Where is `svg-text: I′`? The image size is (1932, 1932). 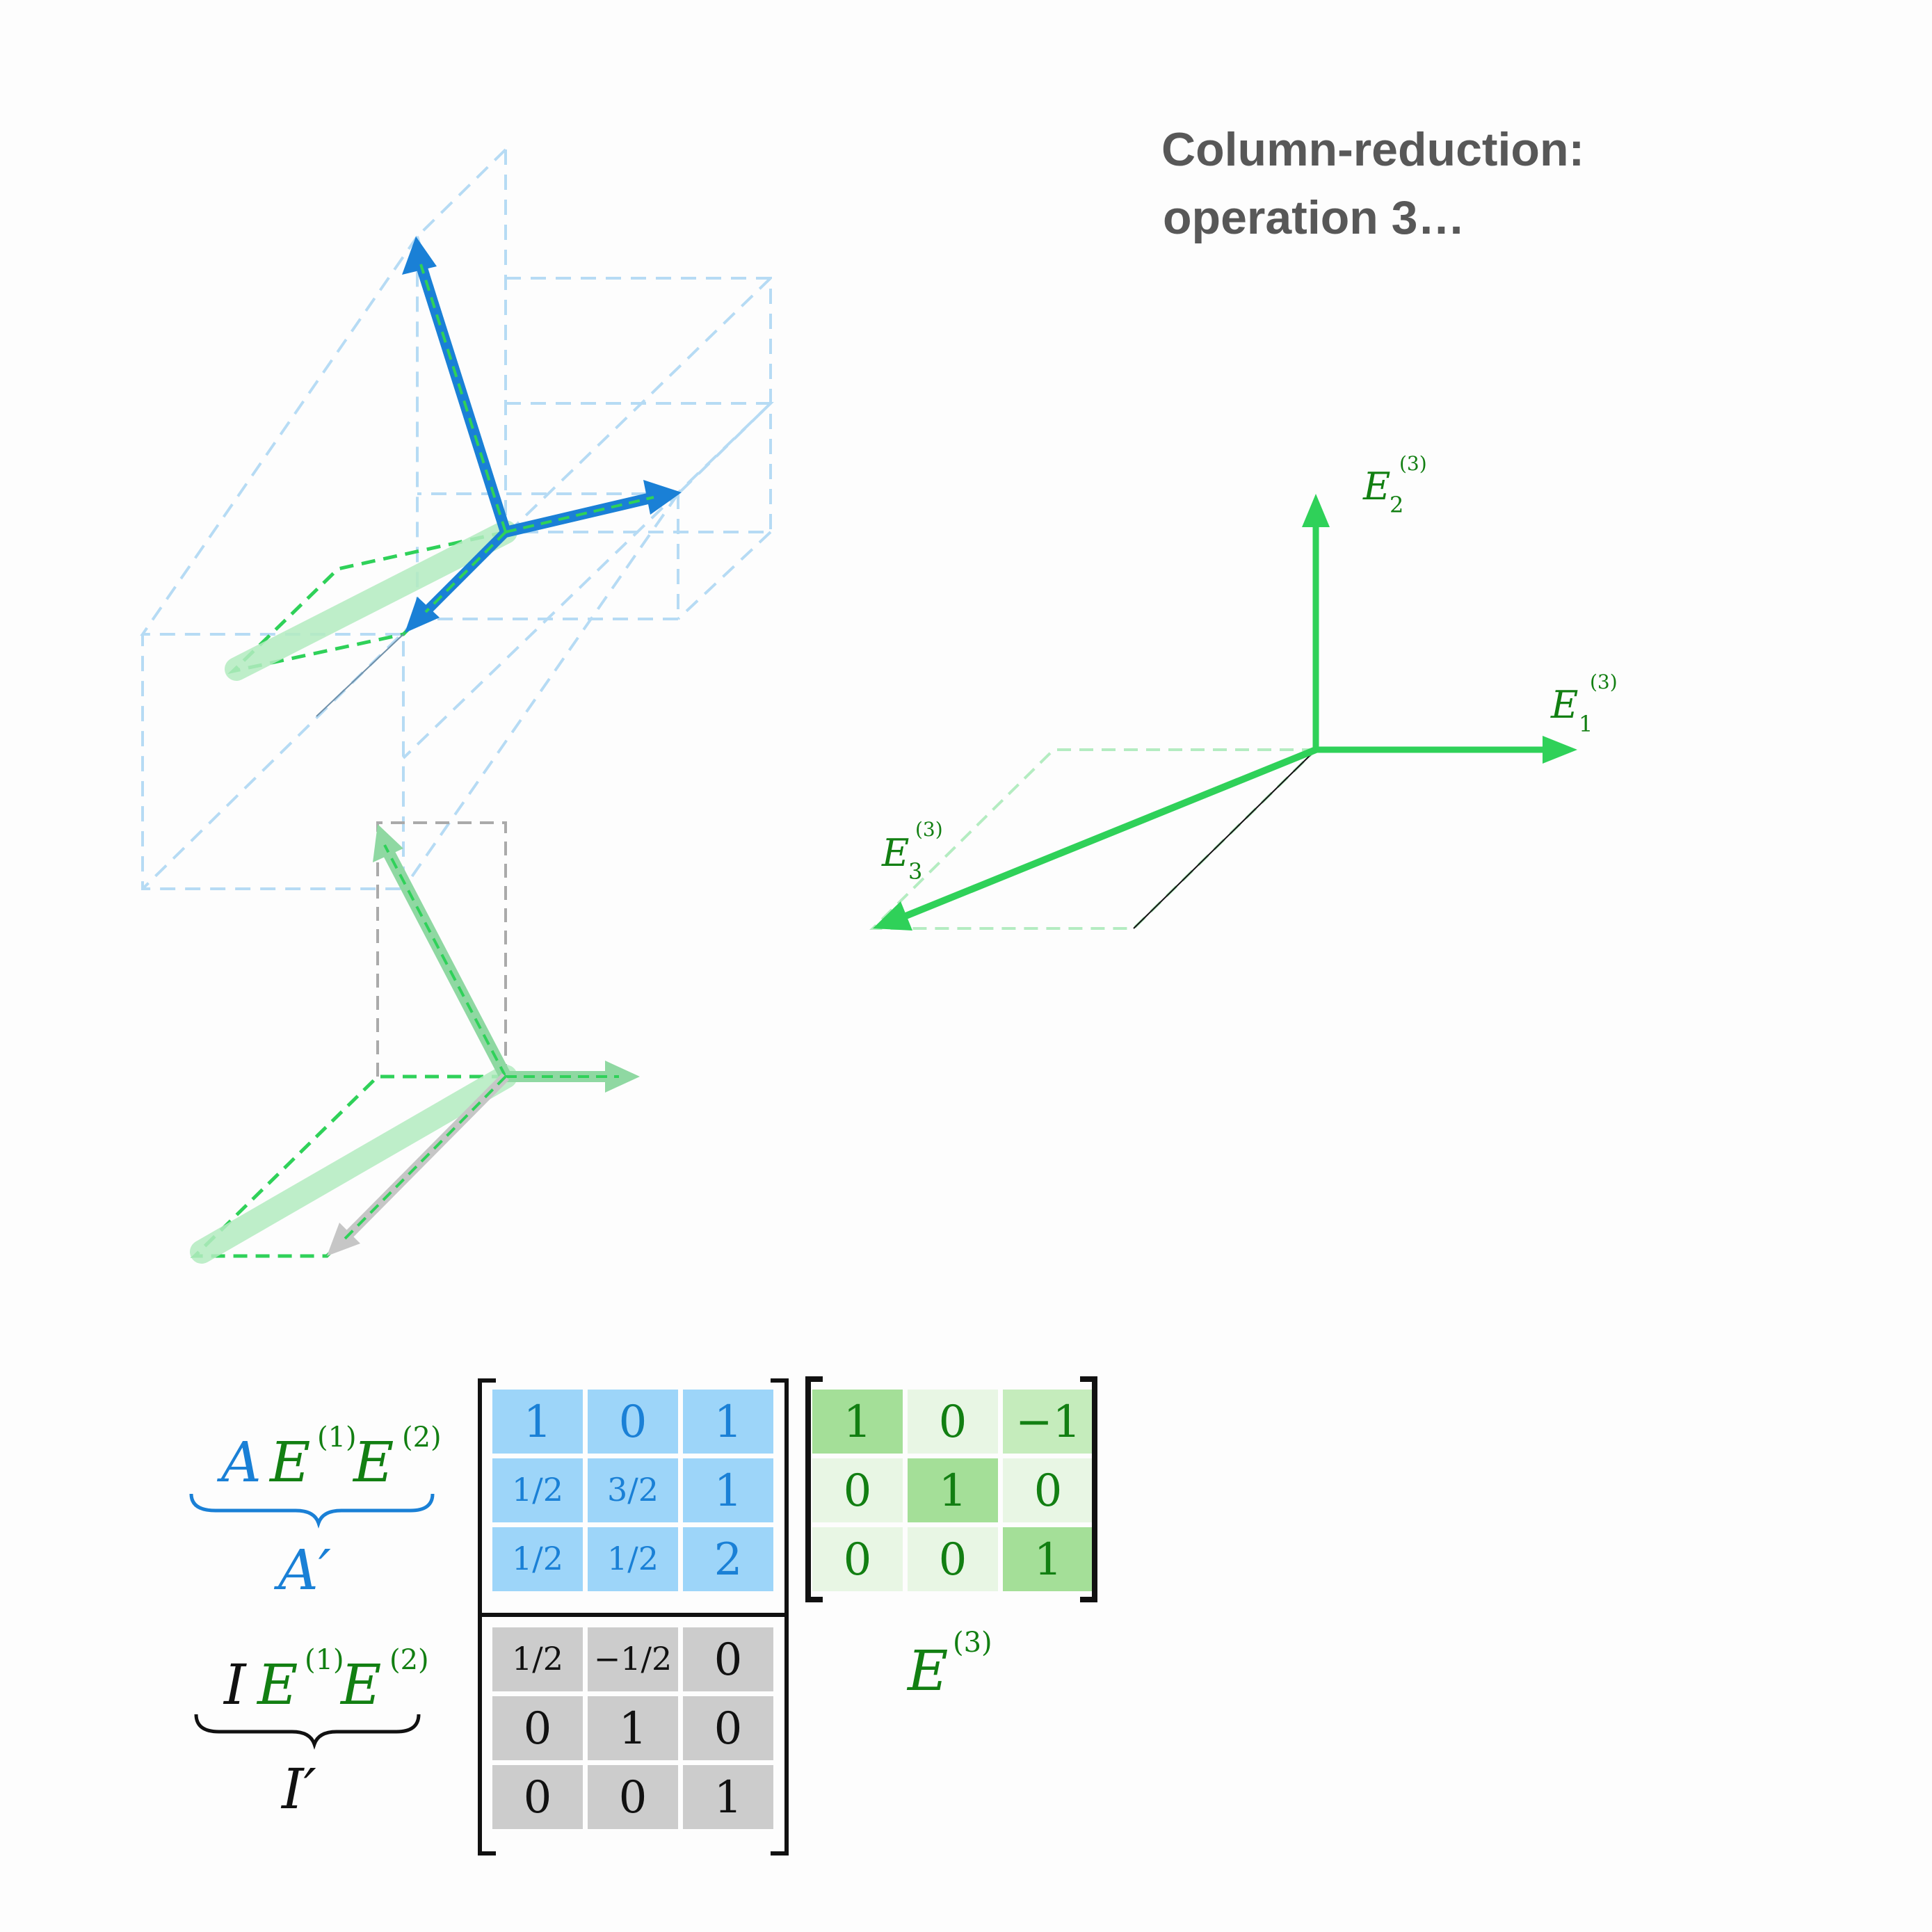 svg-text: I′ is located at coordinates (298, 1789).